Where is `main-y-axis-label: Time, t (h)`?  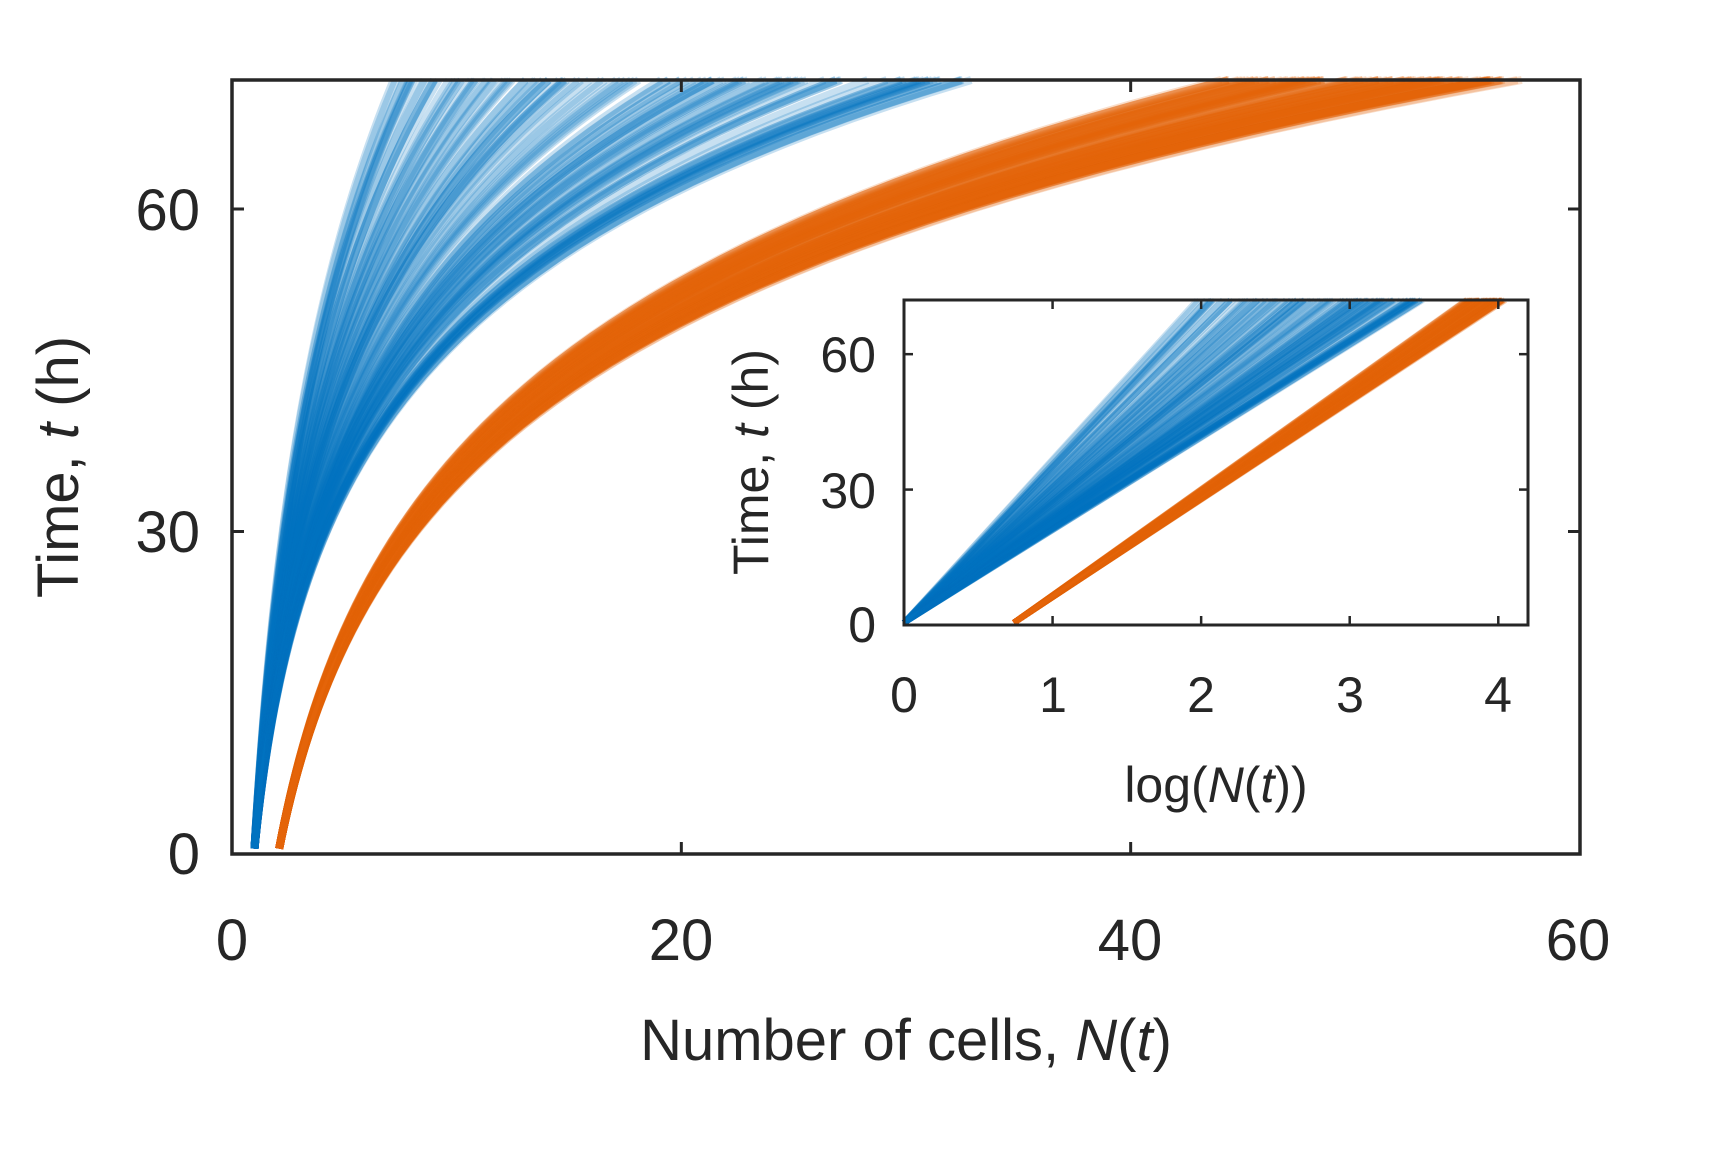
main-y-axis-label: Time, t (h) is located at coordinates (58, 467).